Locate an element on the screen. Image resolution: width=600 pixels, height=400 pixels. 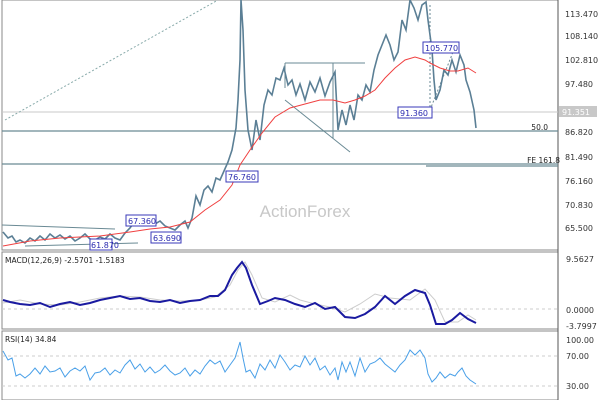
svg-text: 105.770 is located at coordinates (441, 48).